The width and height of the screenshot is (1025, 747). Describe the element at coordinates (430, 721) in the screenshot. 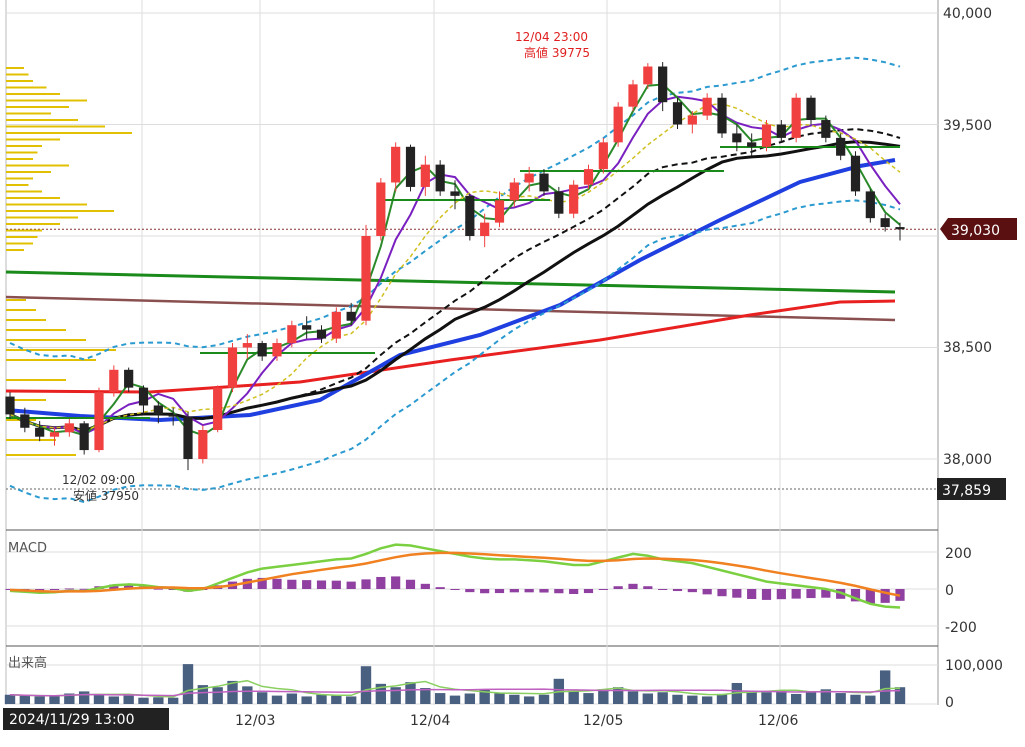

I see `x-tick-label: 12/04` at that location.